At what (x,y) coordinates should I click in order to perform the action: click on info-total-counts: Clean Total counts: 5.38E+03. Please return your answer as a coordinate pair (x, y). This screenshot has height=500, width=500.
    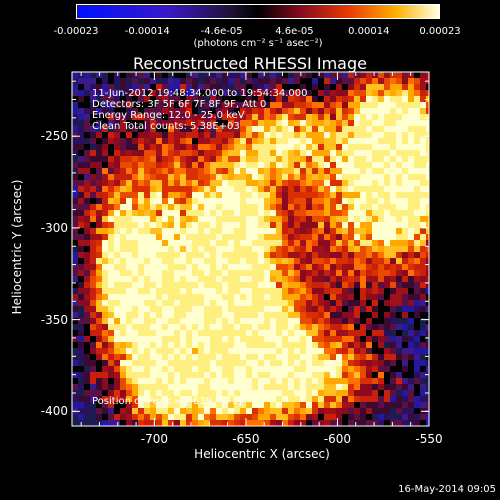
    Looking at the image, I should click on (166, 126).